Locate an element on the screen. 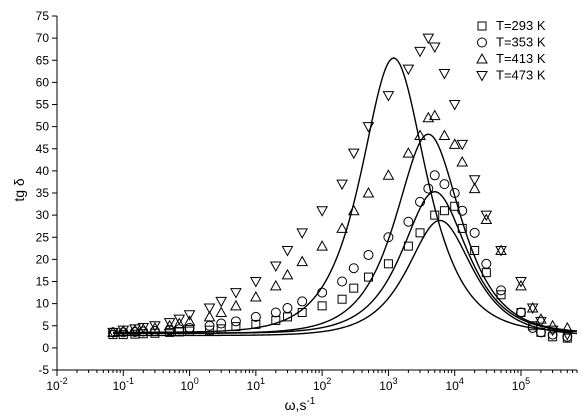 The width and height of the screenshot is (581, 418). y-tick-label: 35 is located at coordinates (43, 193).